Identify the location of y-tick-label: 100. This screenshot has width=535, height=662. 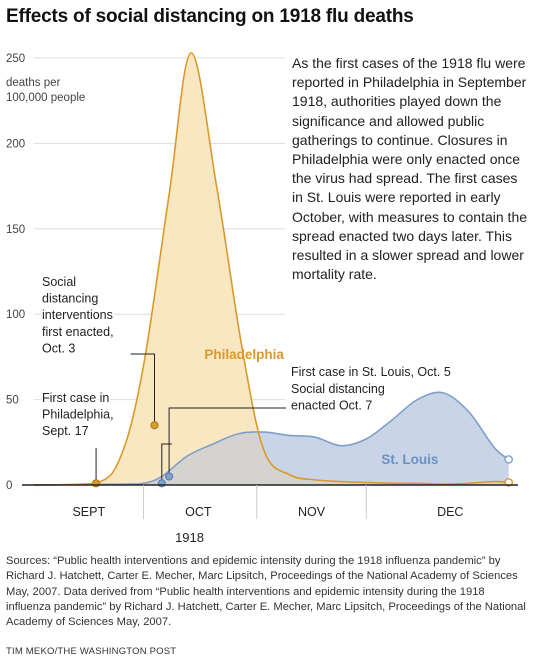
(15, 315).